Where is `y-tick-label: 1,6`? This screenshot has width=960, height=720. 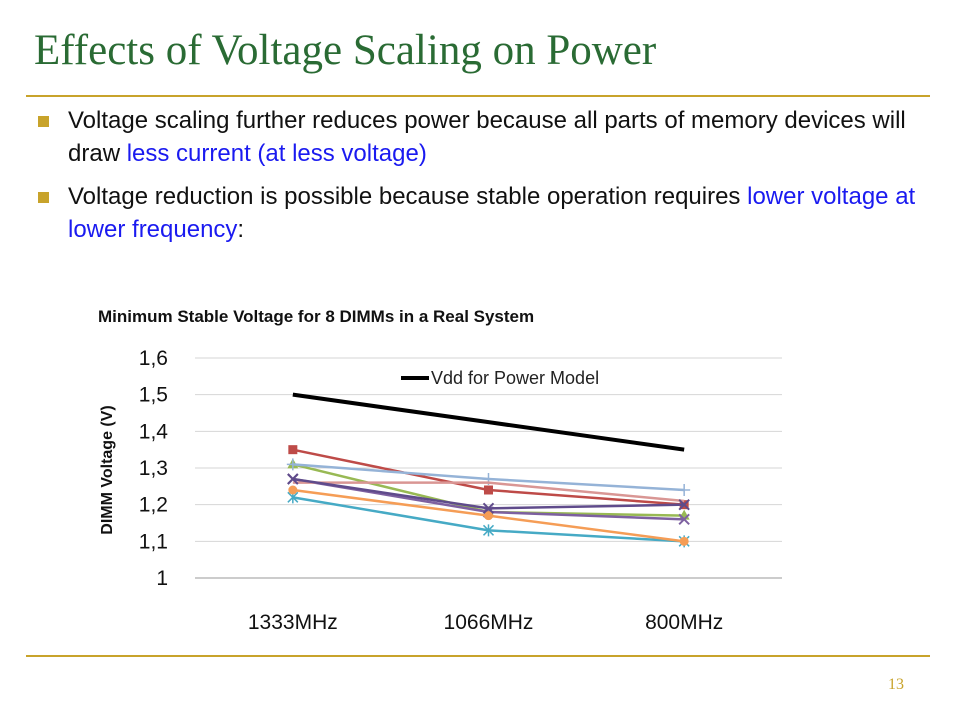
y-tick-label: 1,6 is located at coordinates (153, 358).